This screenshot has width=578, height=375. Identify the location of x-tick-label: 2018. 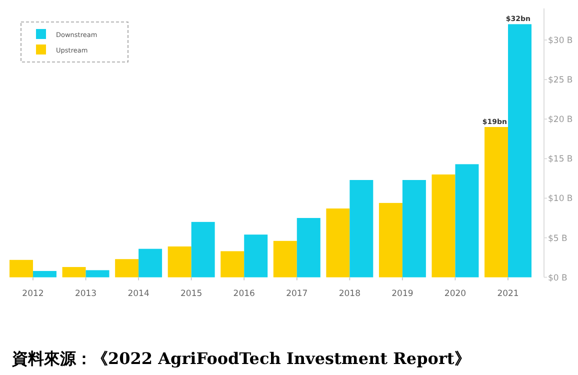
(349, 294).